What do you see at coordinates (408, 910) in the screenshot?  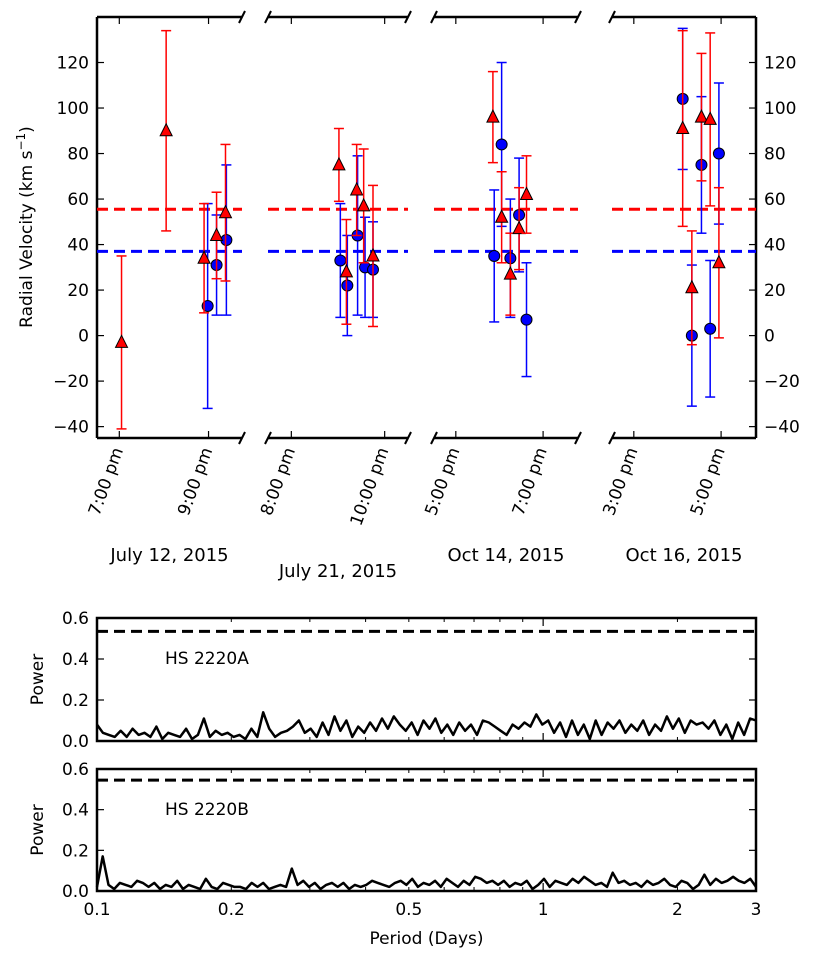 I see `x-tick-label: 0.5` at bounding box center [408, 910].